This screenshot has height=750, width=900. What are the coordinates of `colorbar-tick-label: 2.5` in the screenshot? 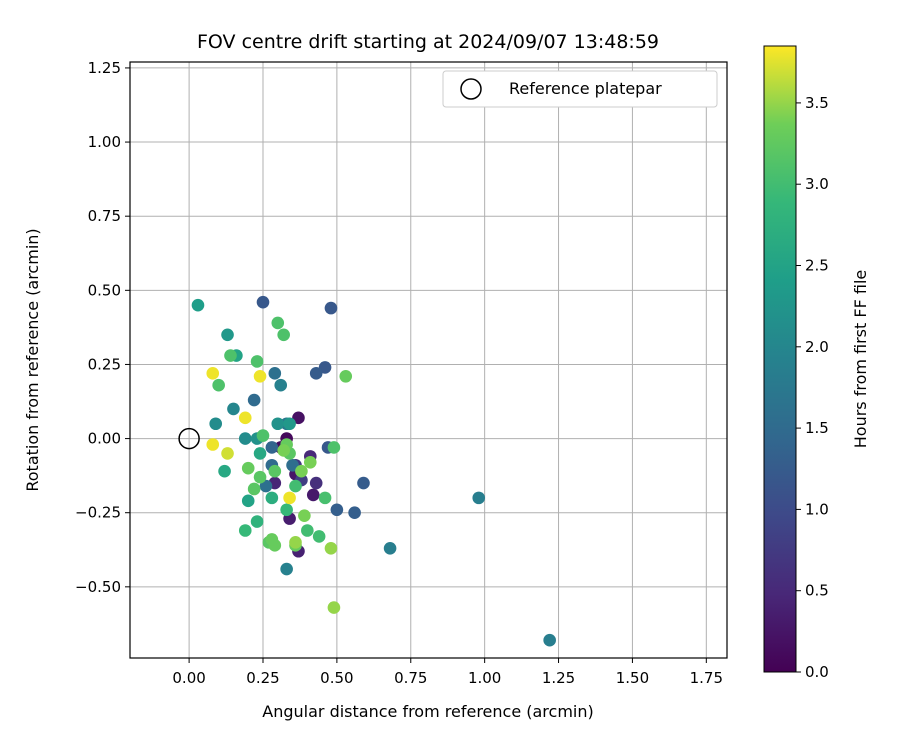 It's located at (817, 266).